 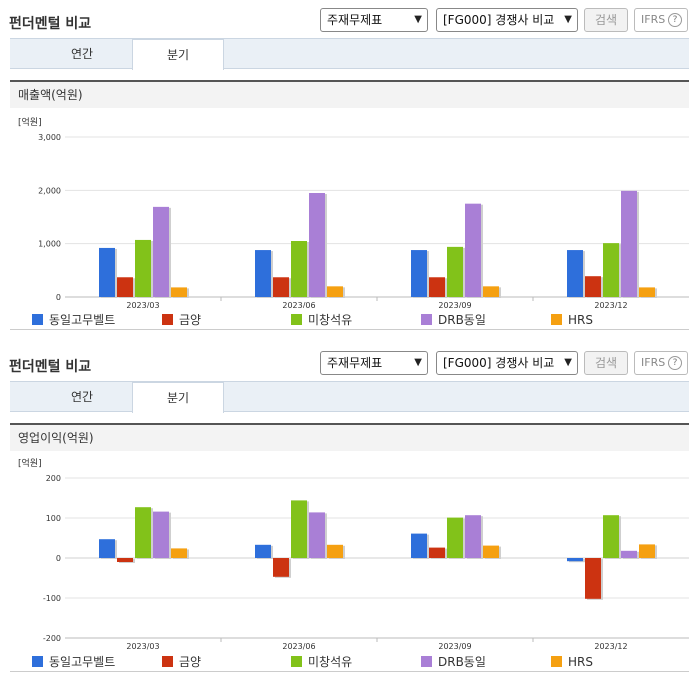 What do you see at coordinates (580, 662) in the screenshot?
I see `legend-label: HRS` at bounding box center [580, 662].